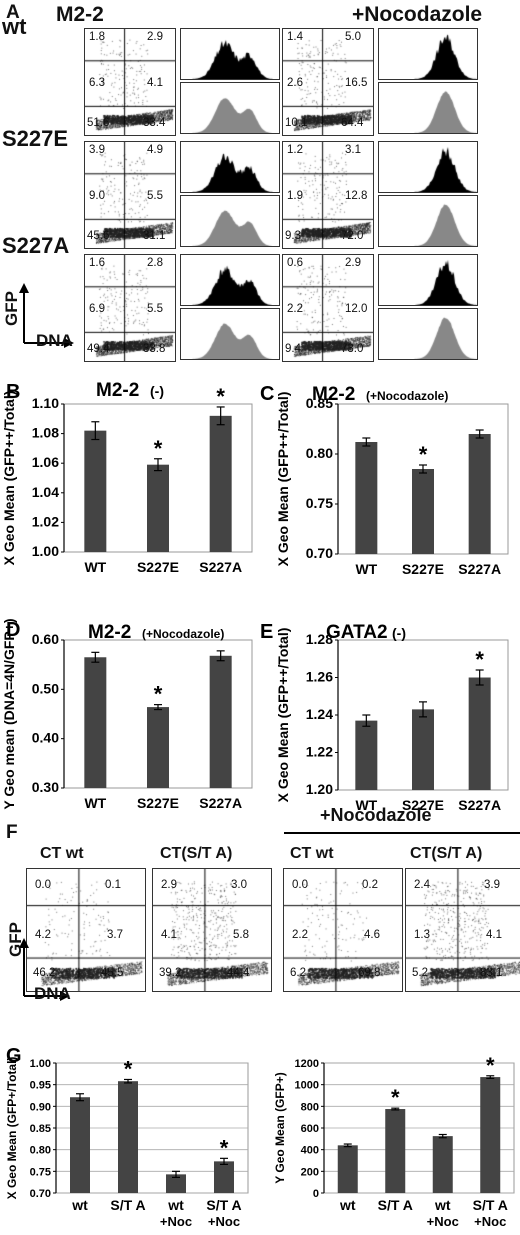 Image resolution: width=520 pixels, height=1235 pixels. What do you see at coordinates (52, 993) in the screenshot?
I see `axis-label-dna-f: DNA` at bounding box center [52, 993].